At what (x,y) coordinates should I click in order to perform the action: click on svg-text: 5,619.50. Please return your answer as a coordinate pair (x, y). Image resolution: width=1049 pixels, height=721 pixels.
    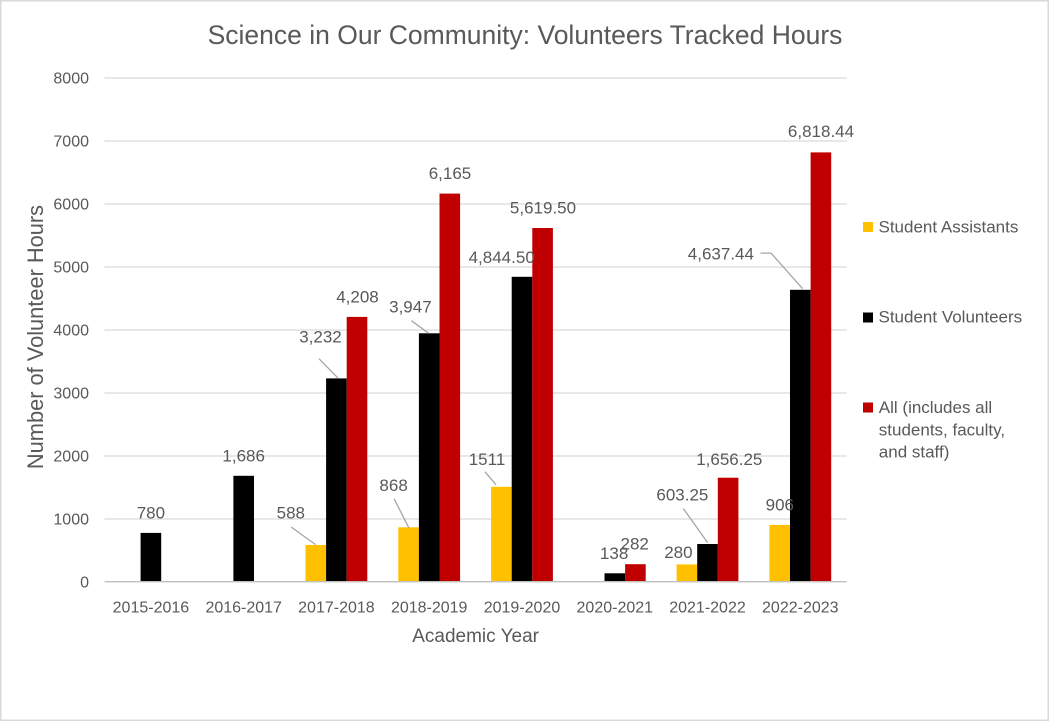
    Looking at the image, I should click on (543, 208).